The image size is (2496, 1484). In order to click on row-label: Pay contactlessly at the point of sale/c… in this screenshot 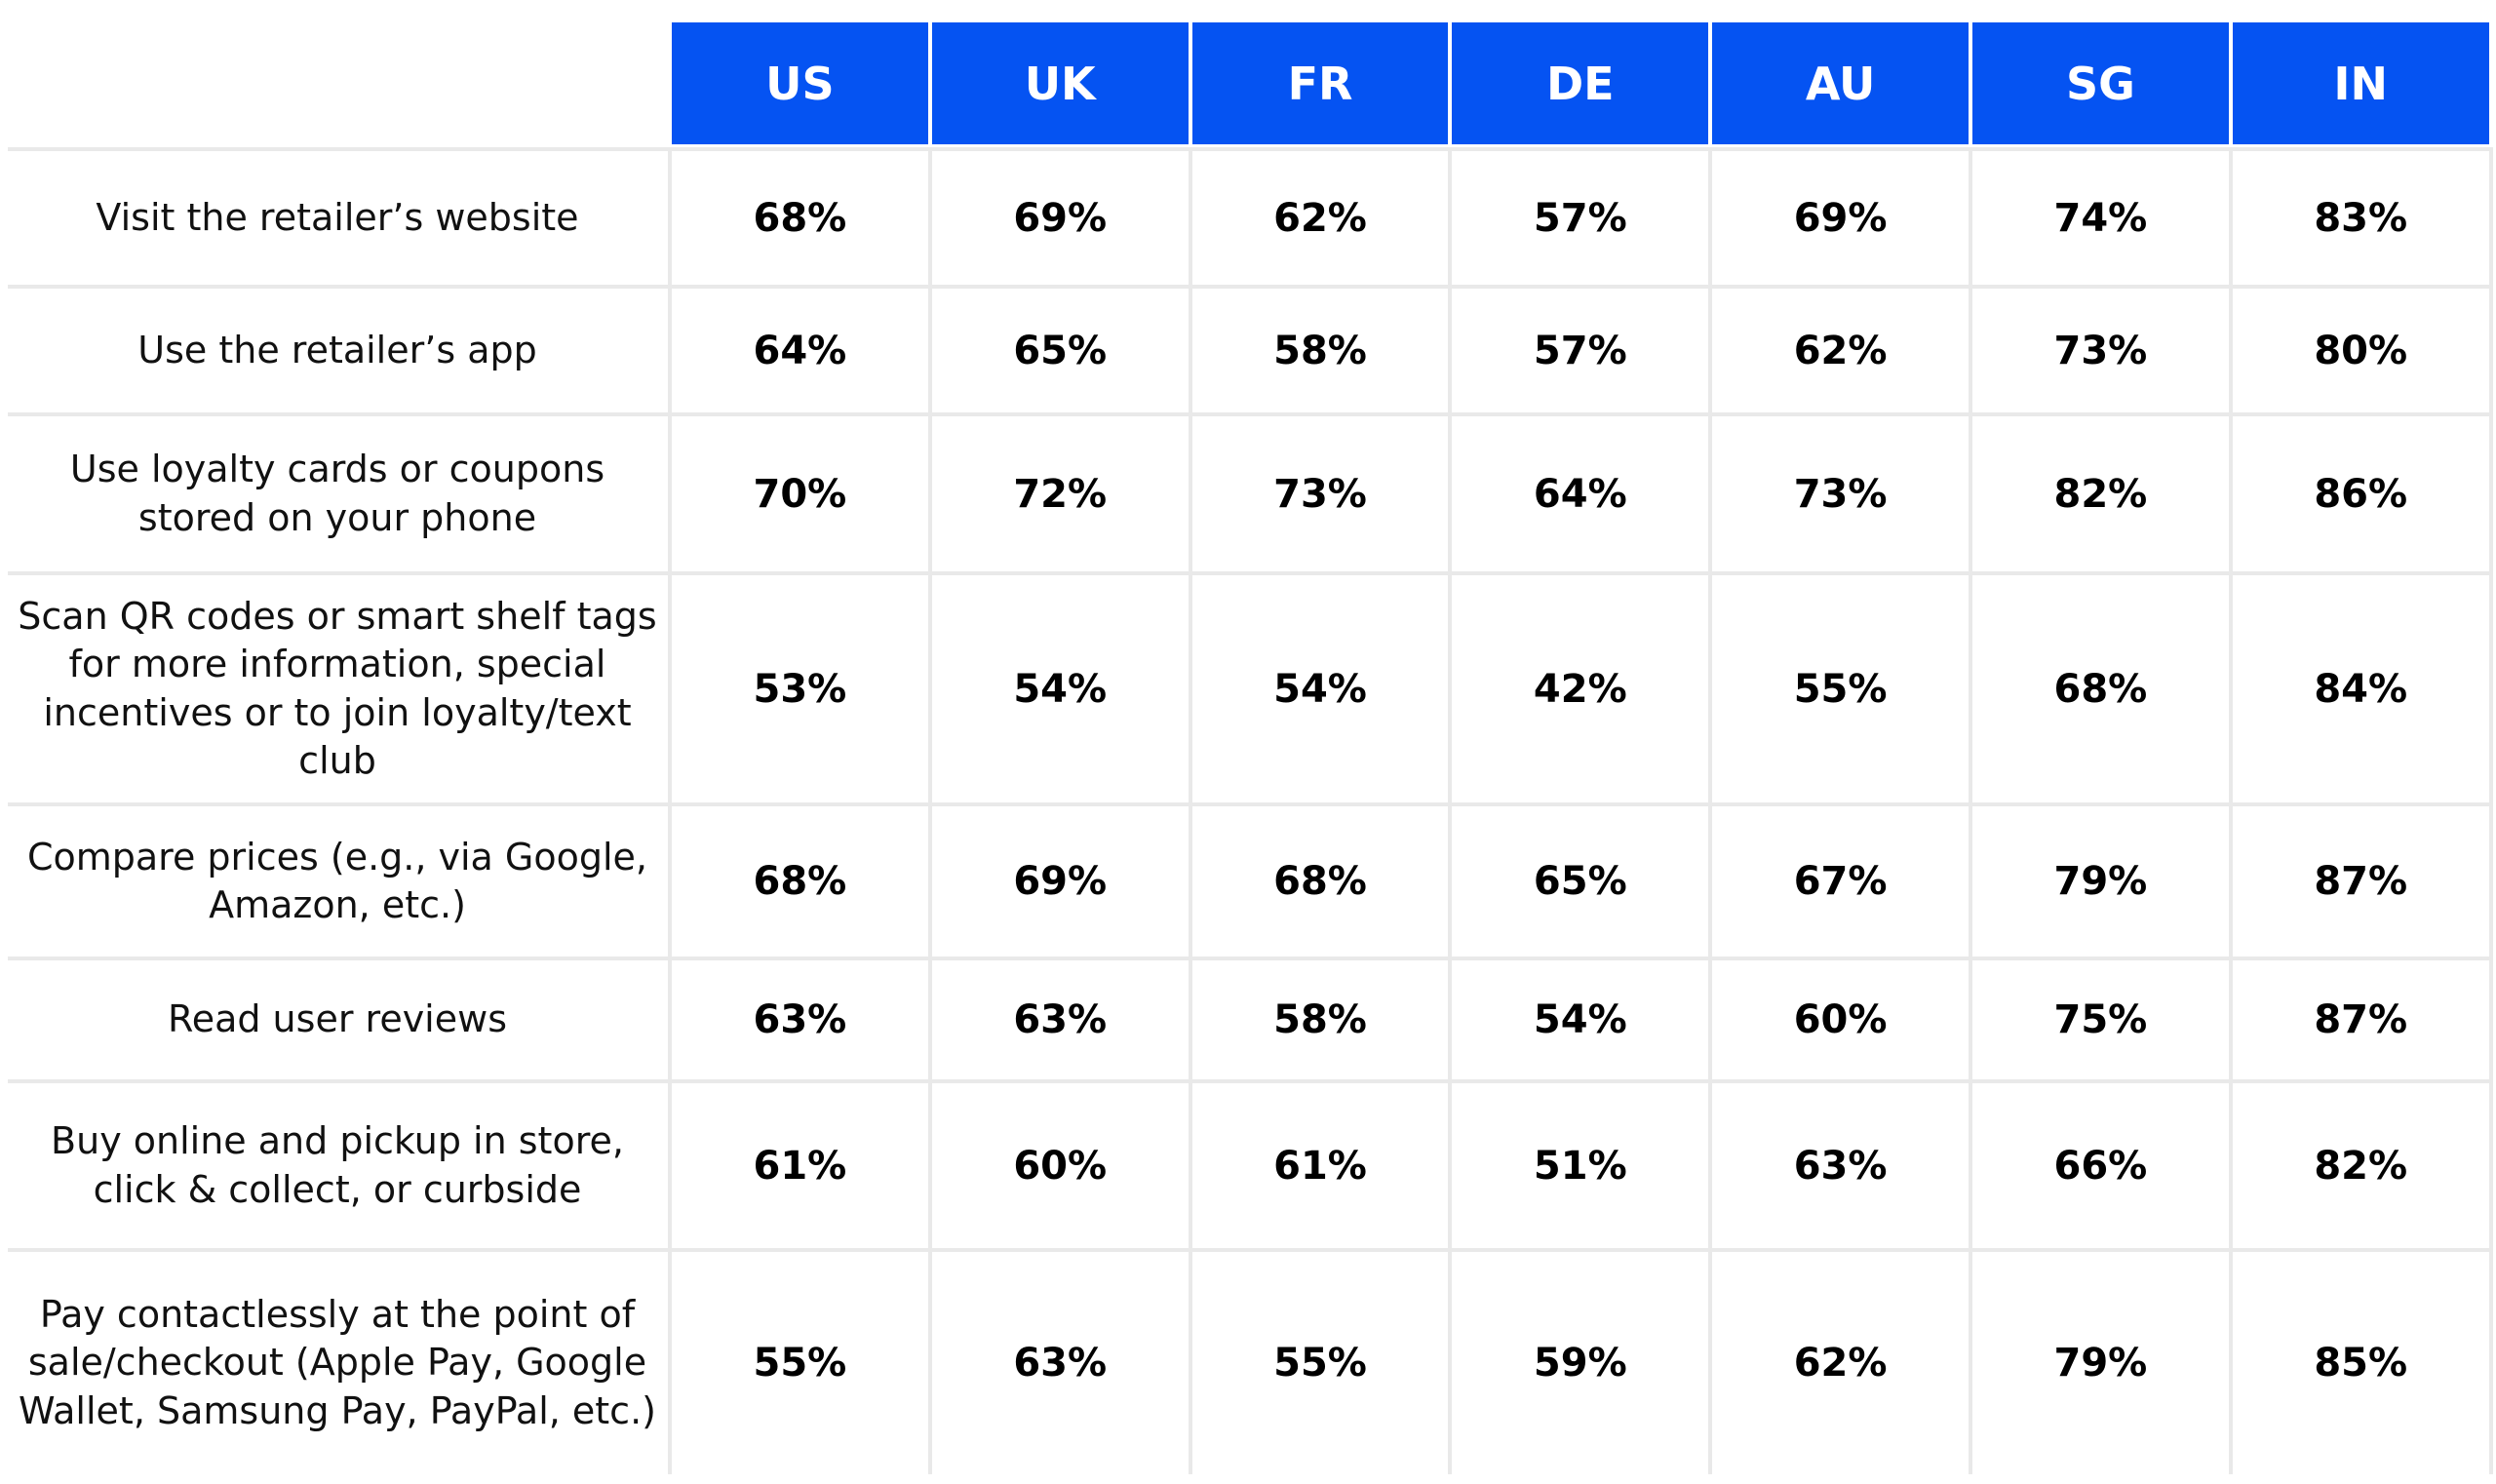, I will do `click(337, 1362)`.